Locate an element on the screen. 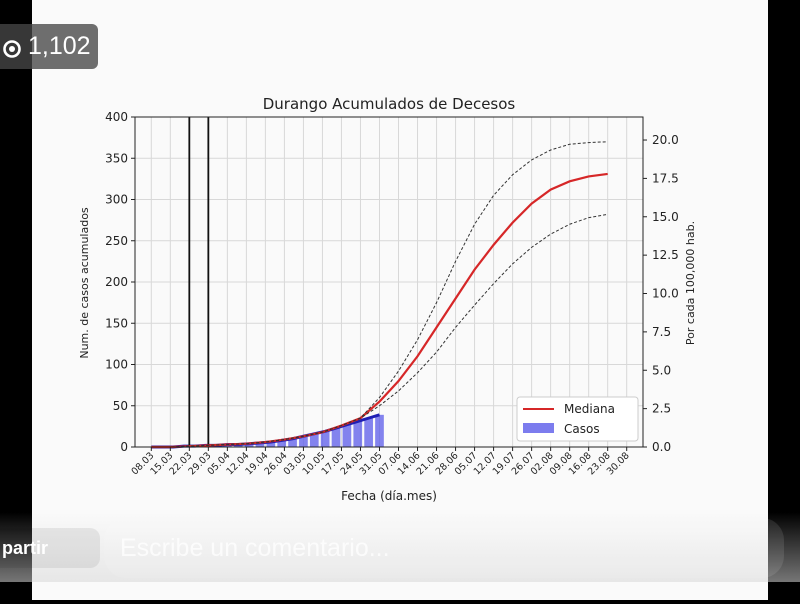  right-border is located at coordinates (784, 300).